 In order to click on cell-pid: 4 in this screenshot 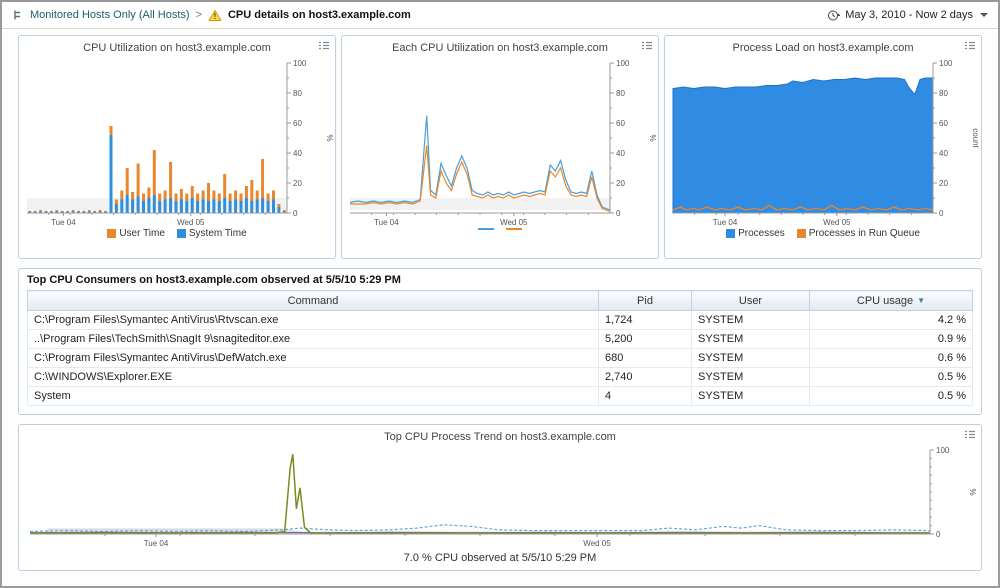, I will do `click(645, 396)`.